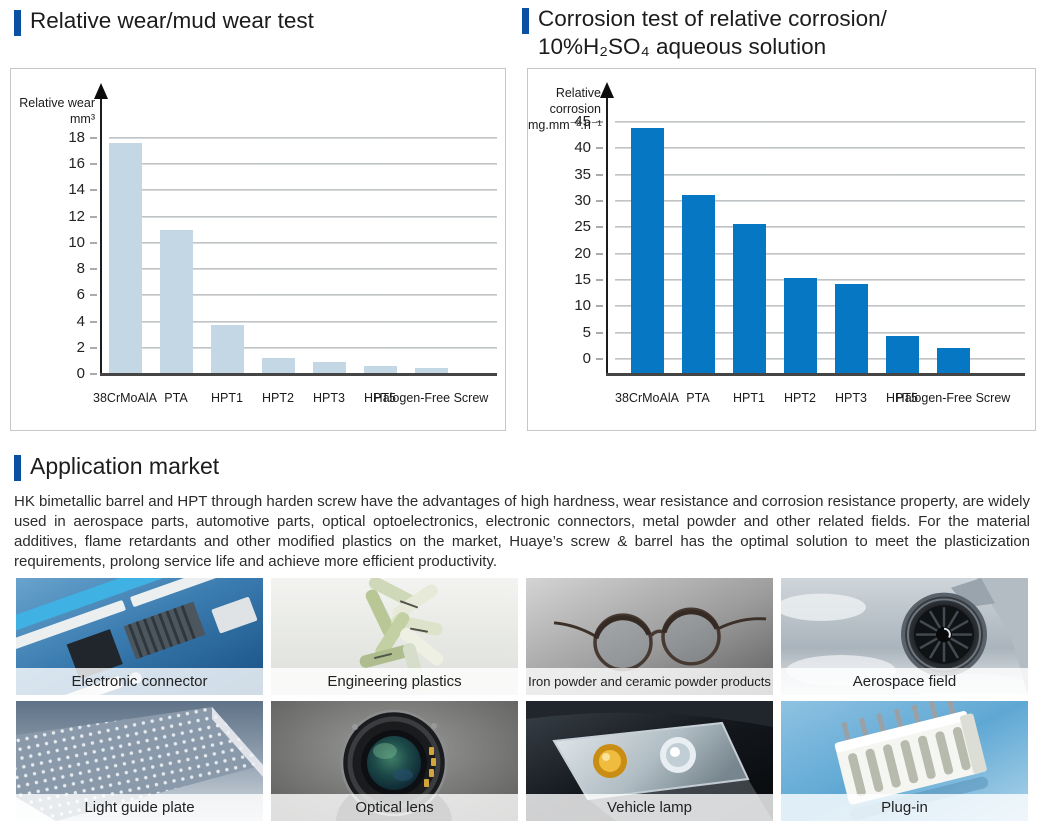  Describe the element at coordinates (80, 295) in the screenshot. I see `y-tick-label: 6` at that location.